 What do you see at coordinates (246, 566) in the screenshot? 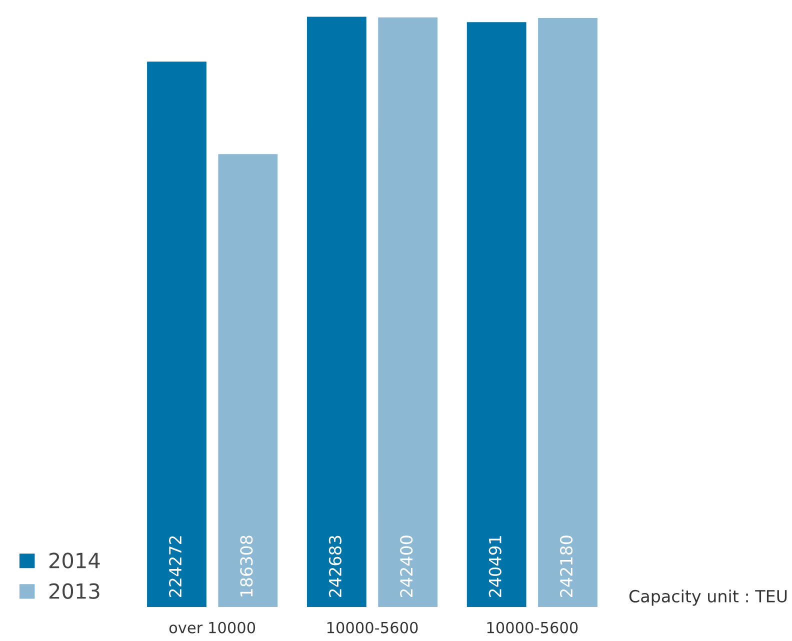
I see `data-label: 186308` at bounding box center [246, 566].